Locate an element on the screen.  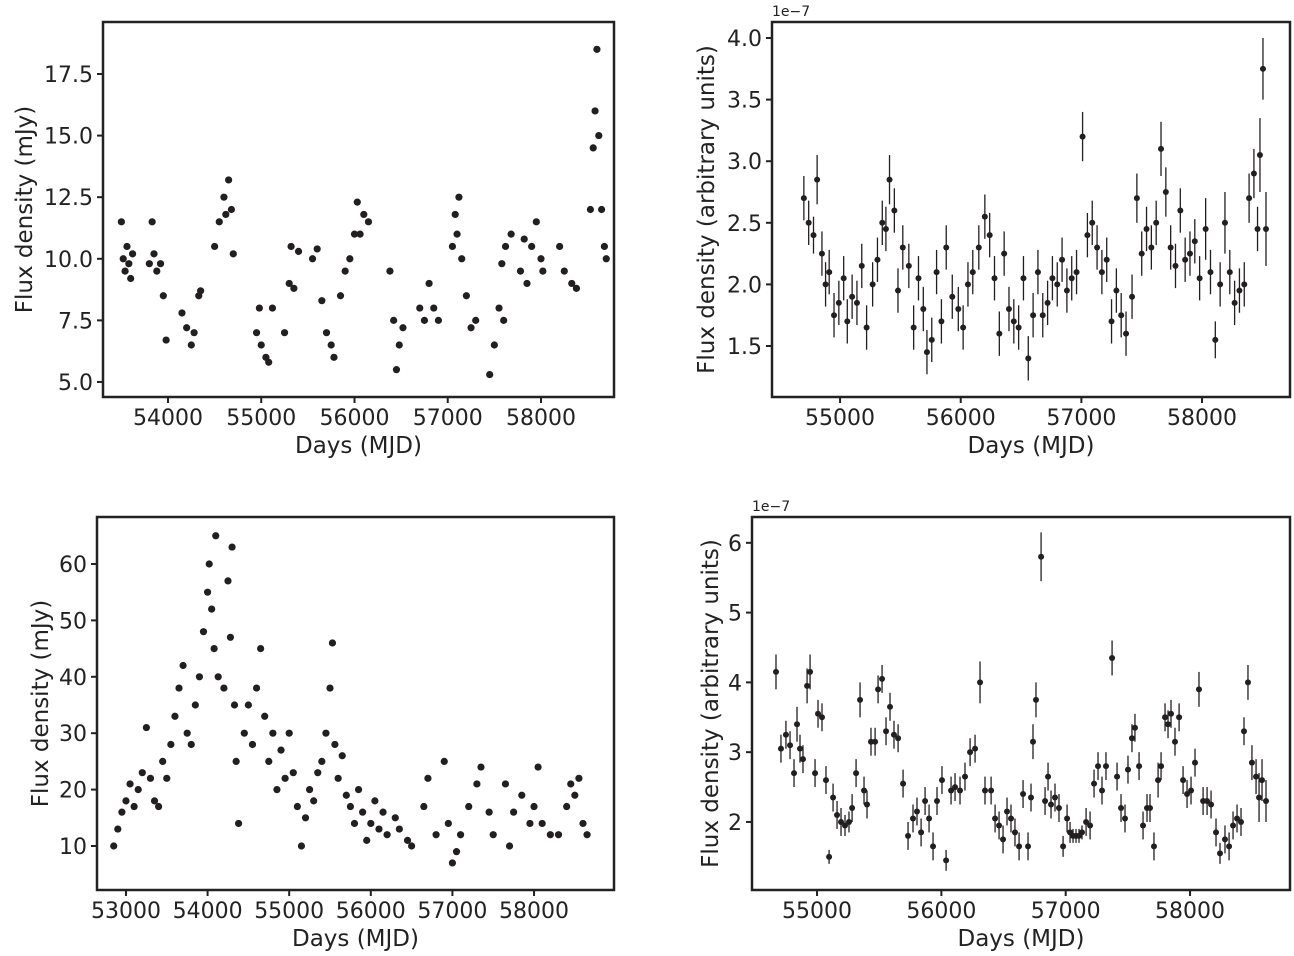
x-tick-label: 56000 is located at coordinates (941, 911).